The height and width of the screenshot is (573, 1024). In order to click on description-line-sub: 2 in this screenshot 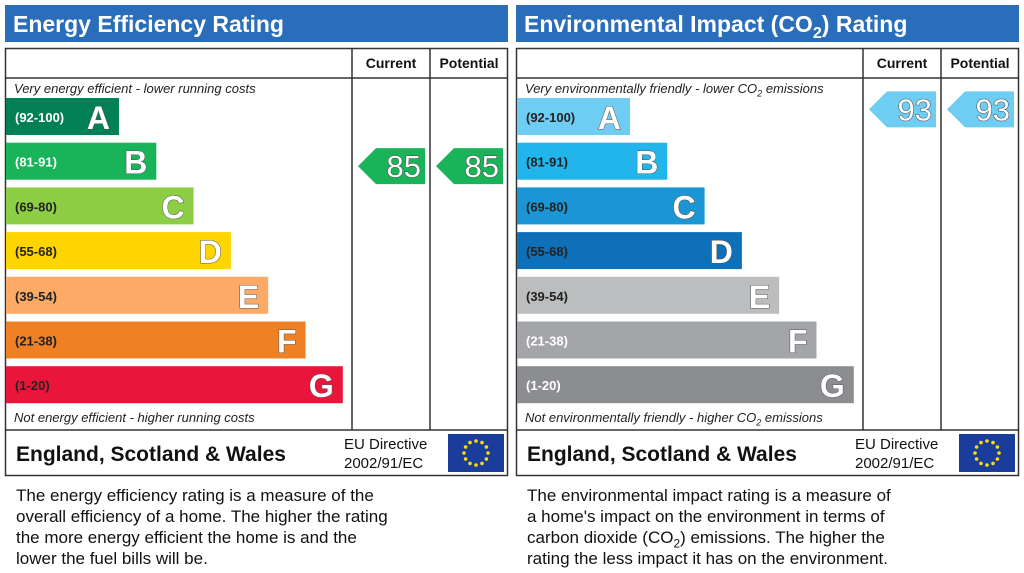, I will do `click(676, 543)`.